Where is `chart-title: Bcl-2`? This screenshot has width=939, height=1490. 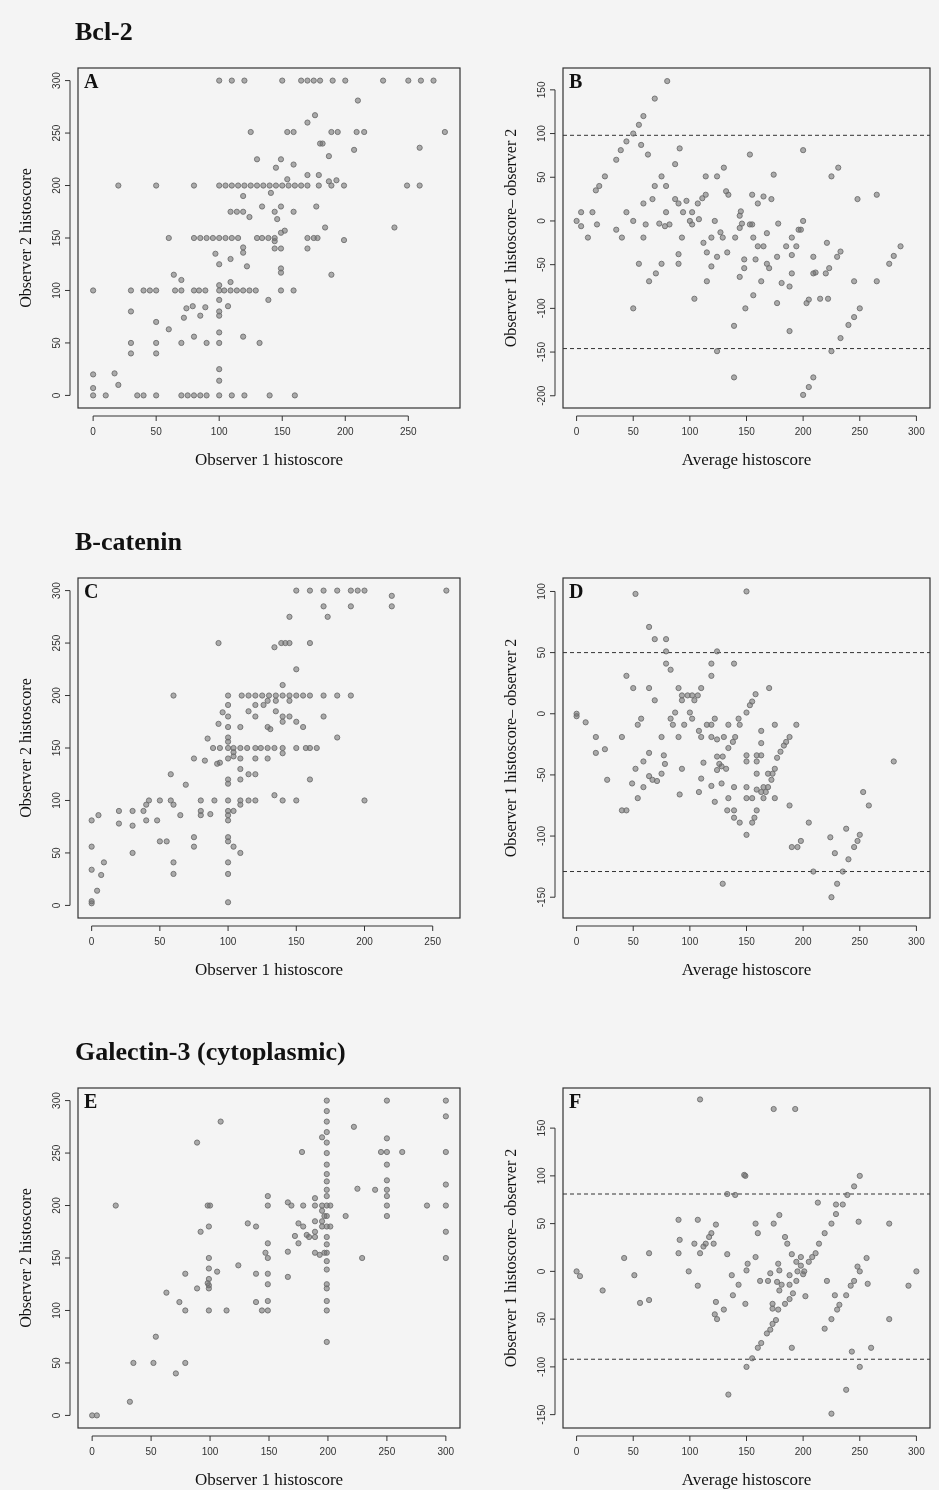 chart-title: Bcl-2 is located at coordinates (104, 31).